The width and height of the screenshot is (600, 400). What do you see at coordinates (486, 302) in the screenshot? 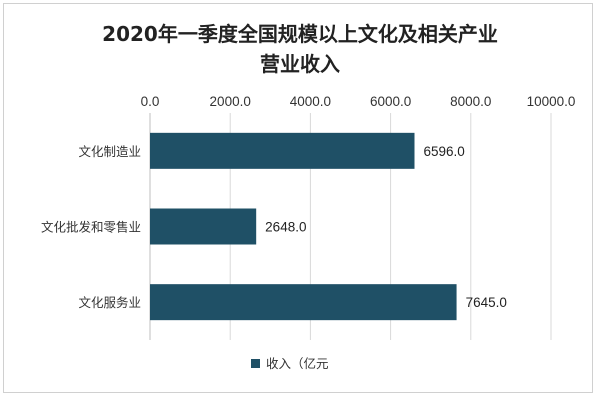
I see `data-label: 7645.0` at bounding box center [486, 302].